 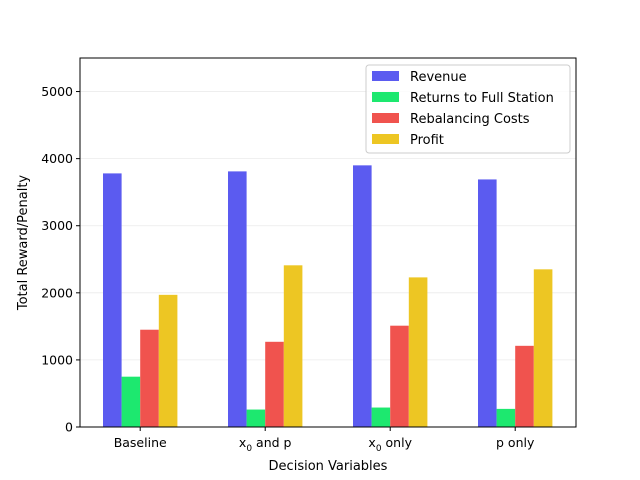 I want to click on legend-label: Rebalancing Costs, so click(x=470, y=119).